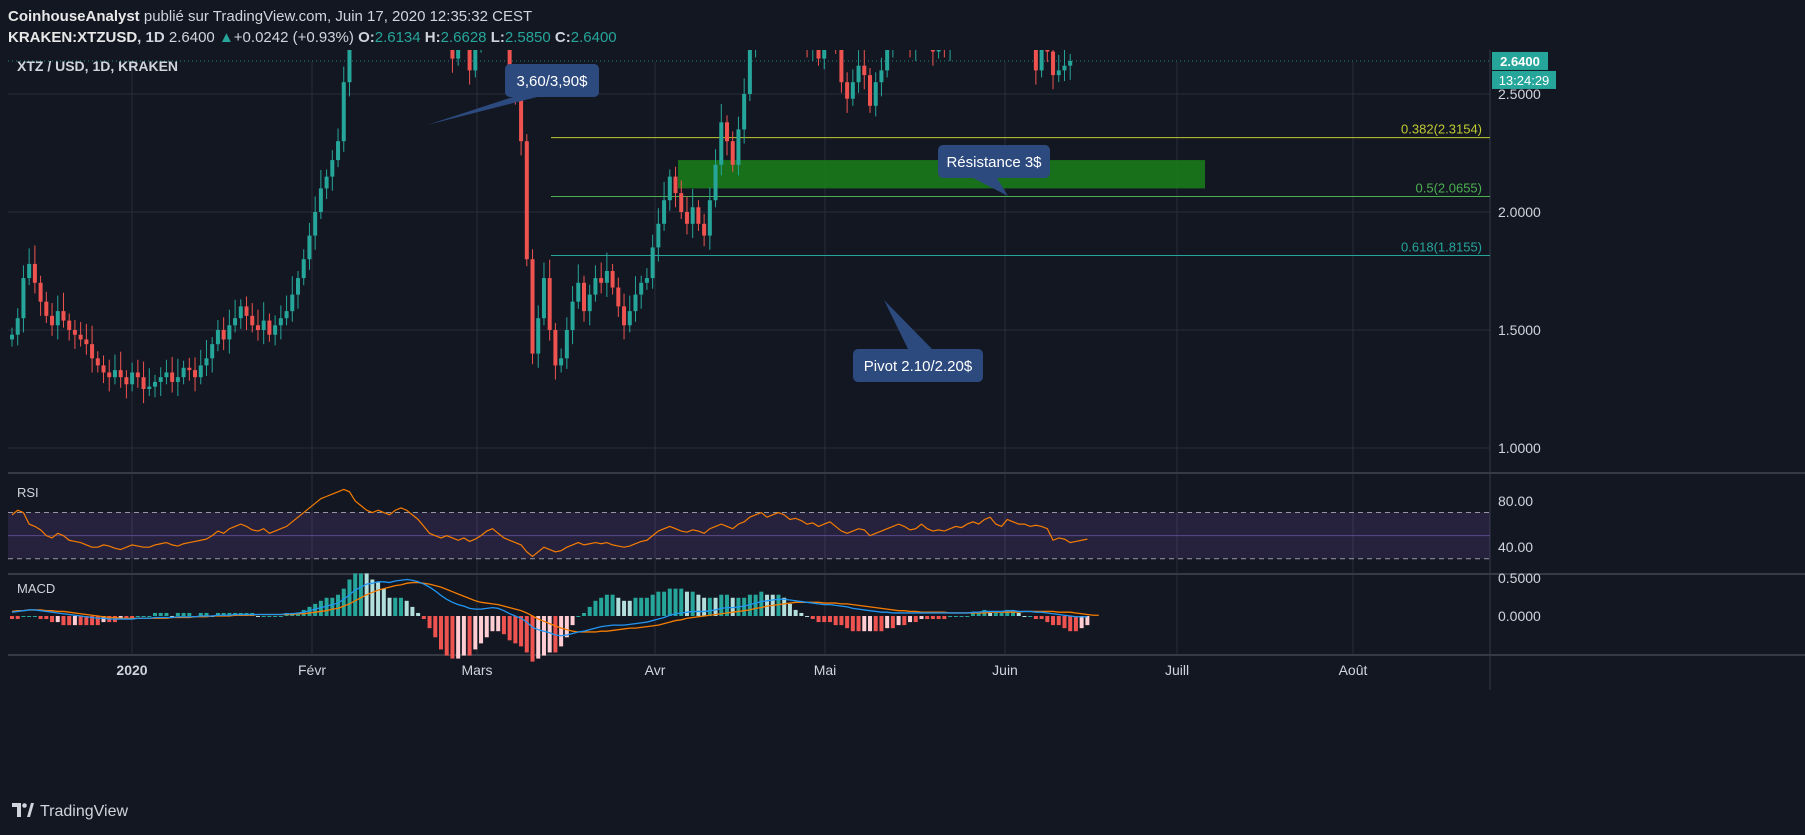  What do you see at coordinates (70, 812) in the screenshot?
I see `tradingview-logo: TradingView` at bounding box center [70, 812].